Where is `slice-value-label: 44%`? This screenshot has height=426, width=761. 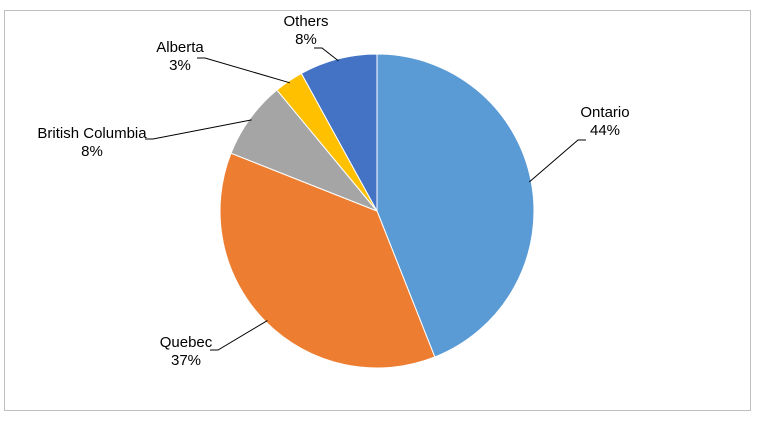
slice-value-label: 44% is located at coordinates (605, 130).